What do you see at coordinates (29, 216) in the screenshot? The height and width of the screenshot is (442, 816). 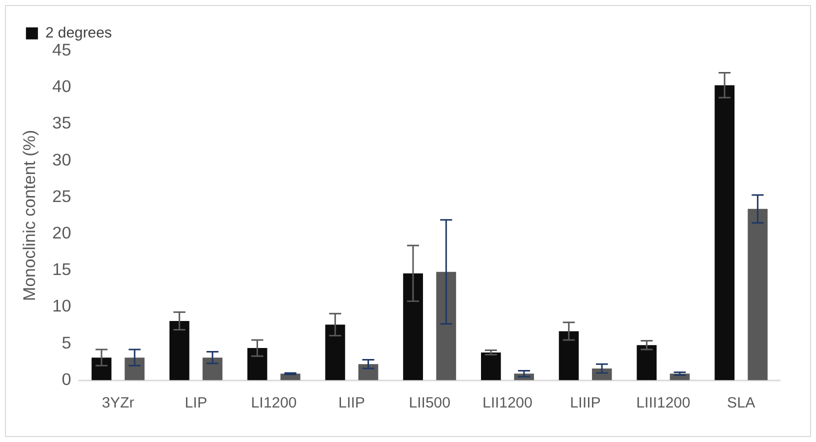 I see `y-axis-title: Monoclinic content (%)` at bounding box center [29, 216].